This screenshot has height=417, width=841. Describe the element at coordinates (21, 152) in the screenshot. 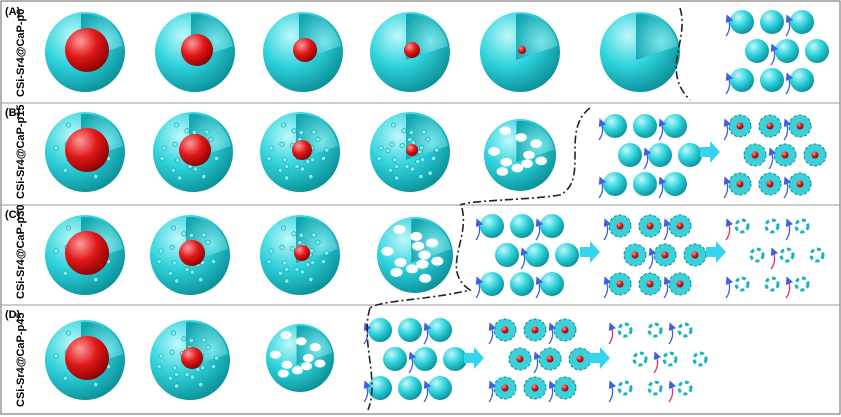

I see `row-label: CSi-Sr4@CaP-p15` at that location.